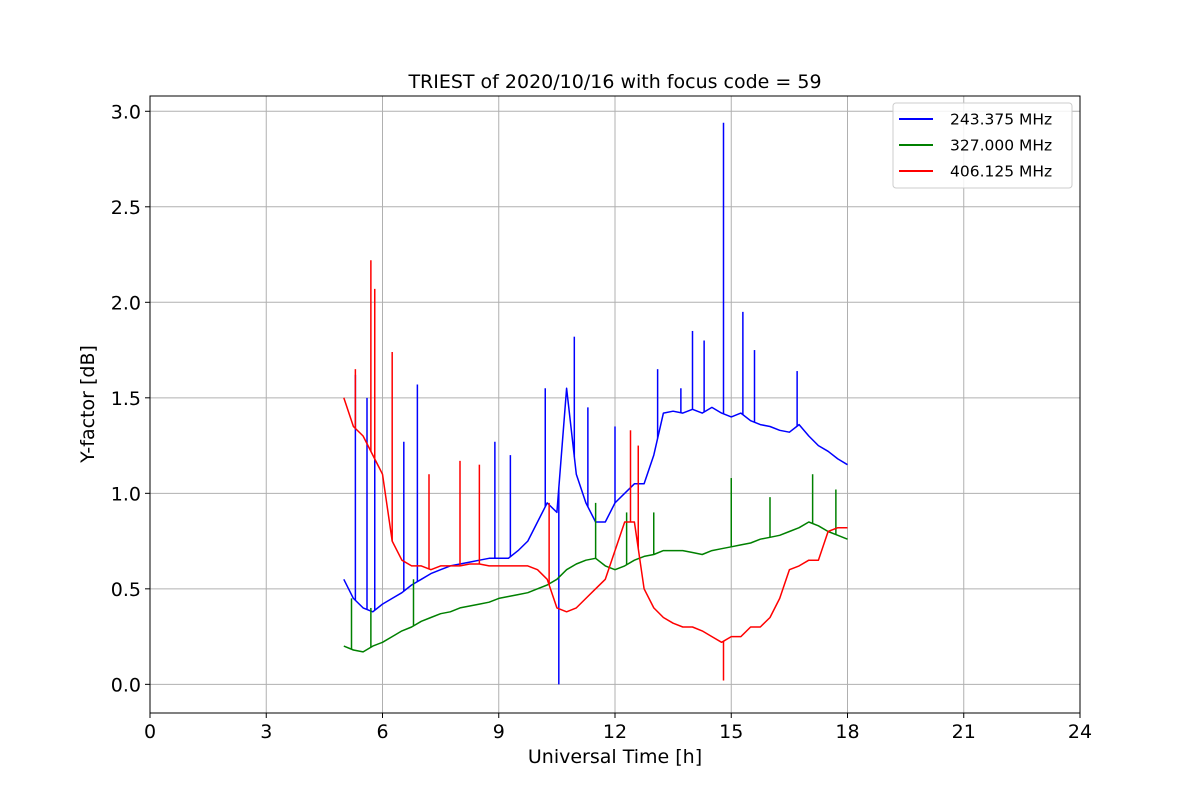 This screenshot has width=1200, height=800. I want to click on x-tick-label: 6, so click(382, 732).